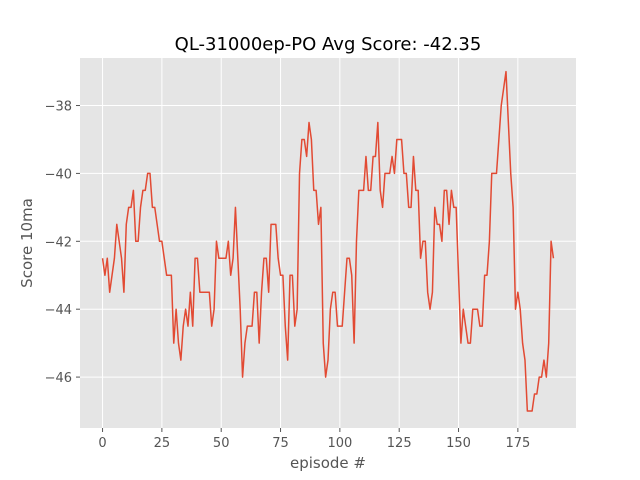 The width and height of the screenshot is (640, 480). I want to click on x-tick-label: 125, so click(399, 443).